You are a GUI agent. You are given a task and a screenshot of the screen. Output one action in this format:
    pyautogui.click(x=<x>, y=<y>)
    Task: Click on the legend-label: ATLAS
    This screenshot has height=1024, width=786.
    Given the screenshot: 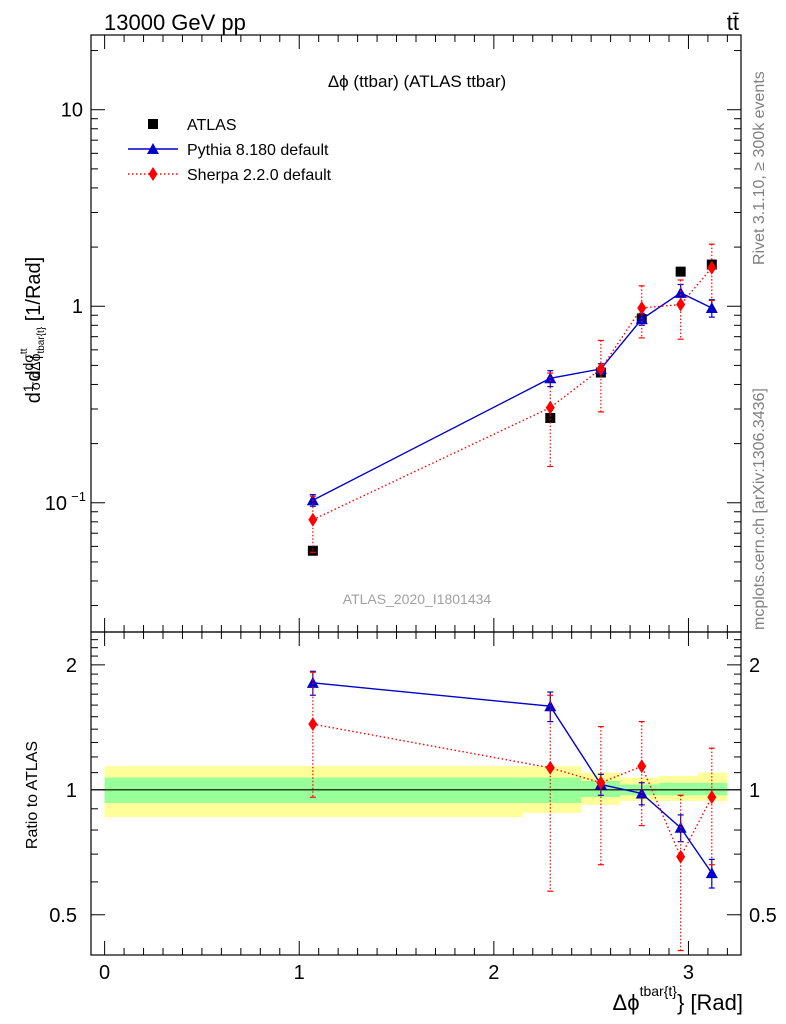 What is the action you would take?
    pyautogui.click(x=212, y=125)
    